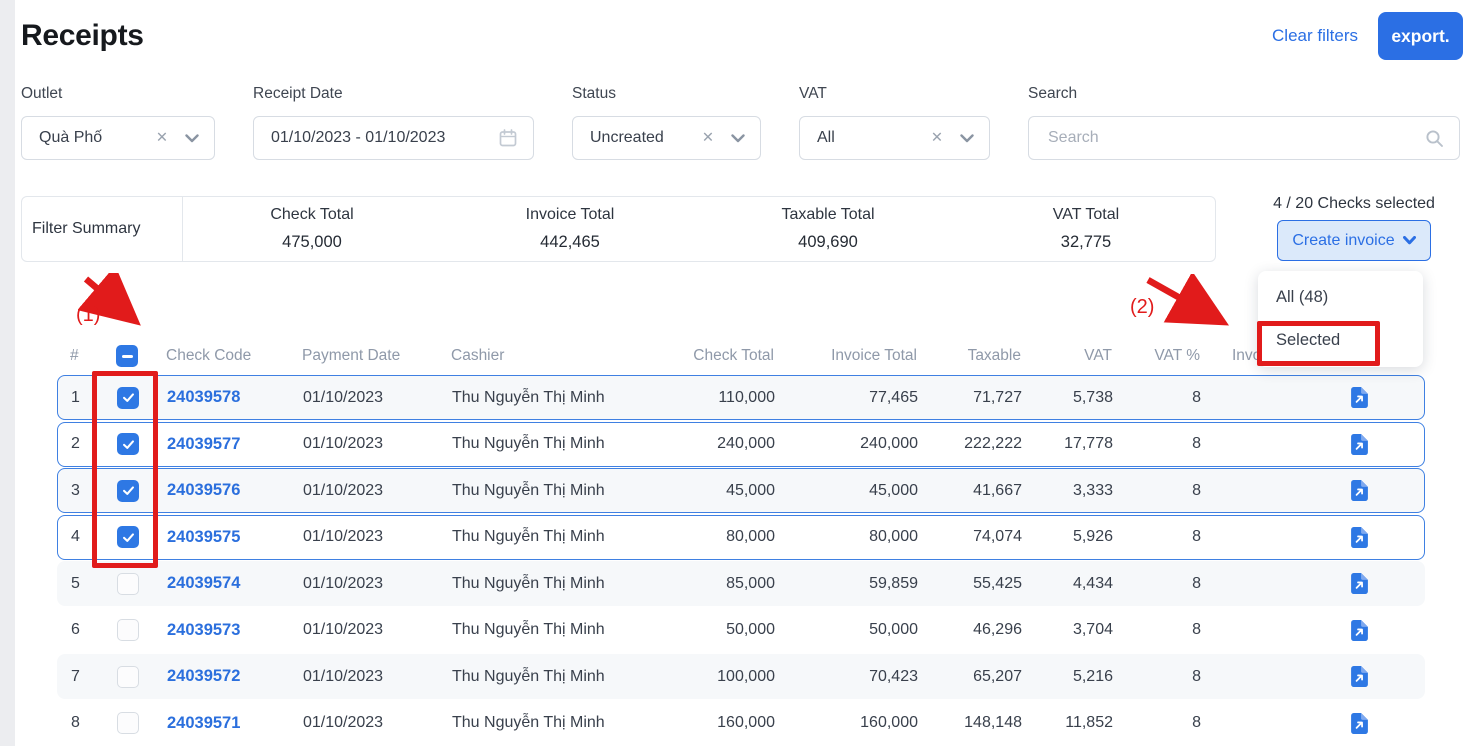 The height and width of the screenshot is (746, 1477). I want to click on taxable: 222,222, so click(993, 443).